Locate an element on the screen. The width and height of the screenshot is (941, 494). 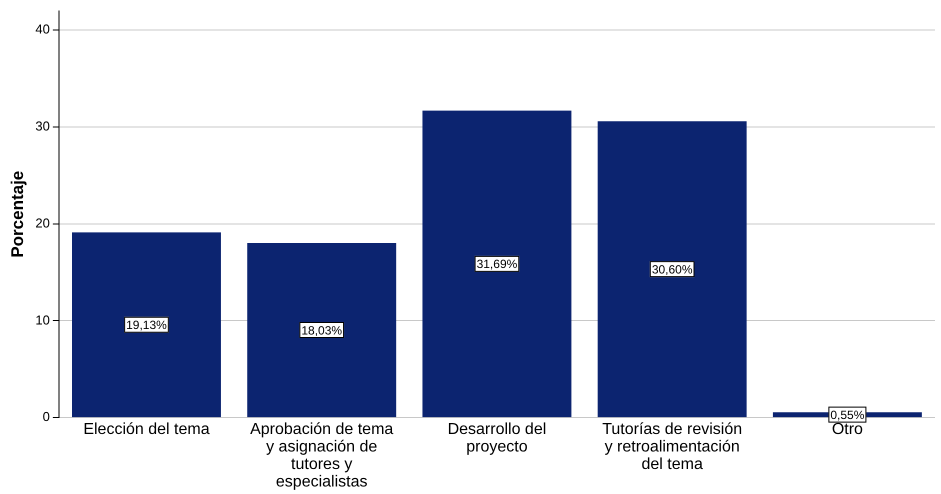
data-label: 19,13% is located at coordinates (147, 325).